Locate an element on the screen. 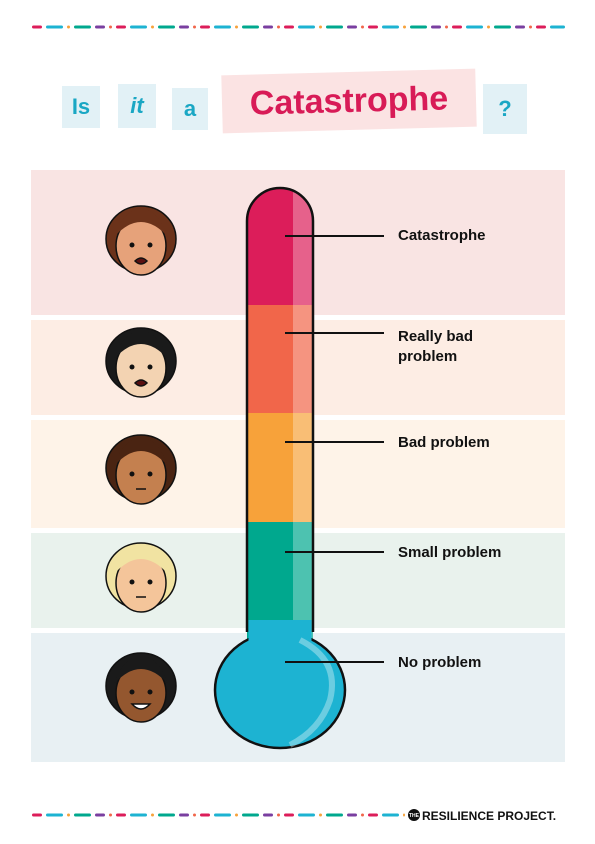 The image size is (595, 844). level-label: Small problem is located at coordinates (450, 552).